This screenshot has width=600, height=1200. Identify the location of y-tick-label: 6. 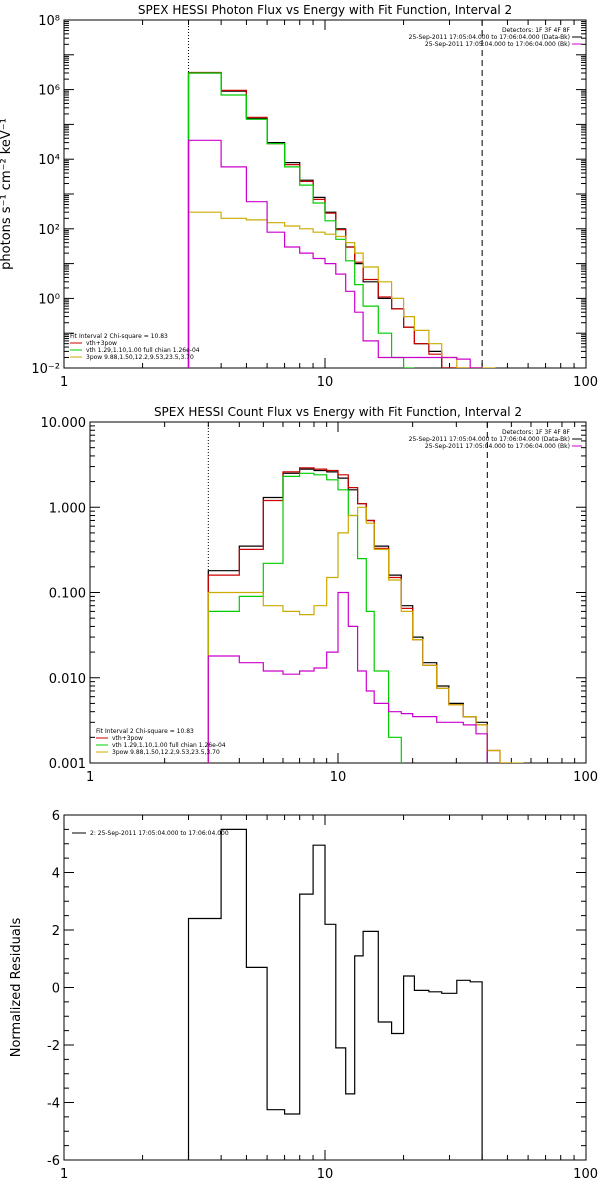
(56, 816).